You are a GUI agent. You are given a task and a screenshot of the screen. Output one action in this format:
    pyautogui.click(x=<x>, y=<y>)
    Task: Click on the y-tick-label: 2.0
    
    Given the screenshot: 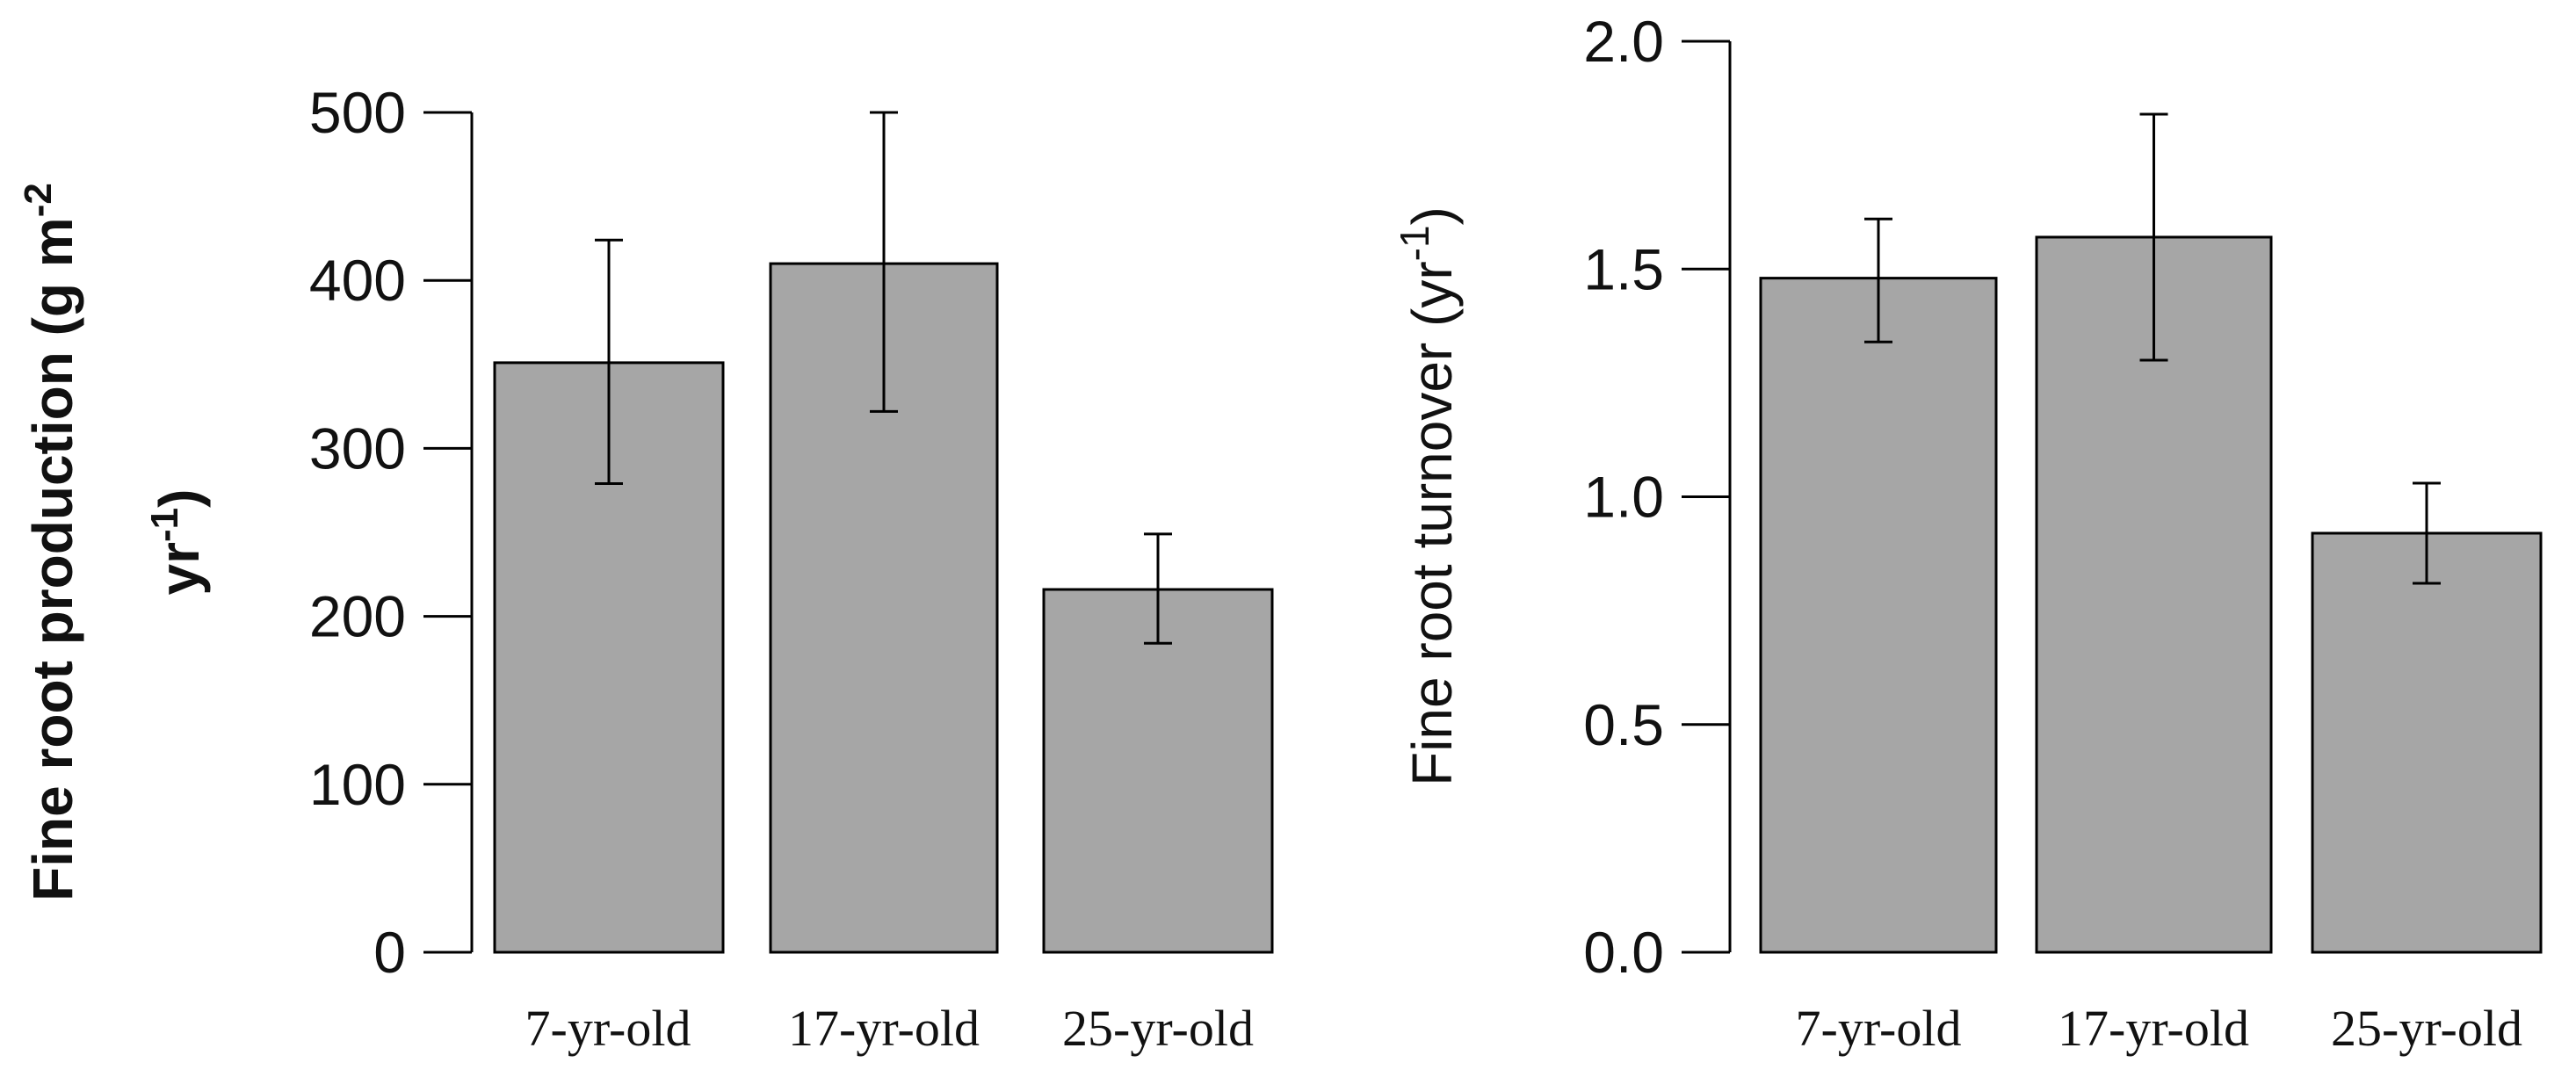 What is the action you would take?
    pyautogui.click(x=1623, y=41)
    